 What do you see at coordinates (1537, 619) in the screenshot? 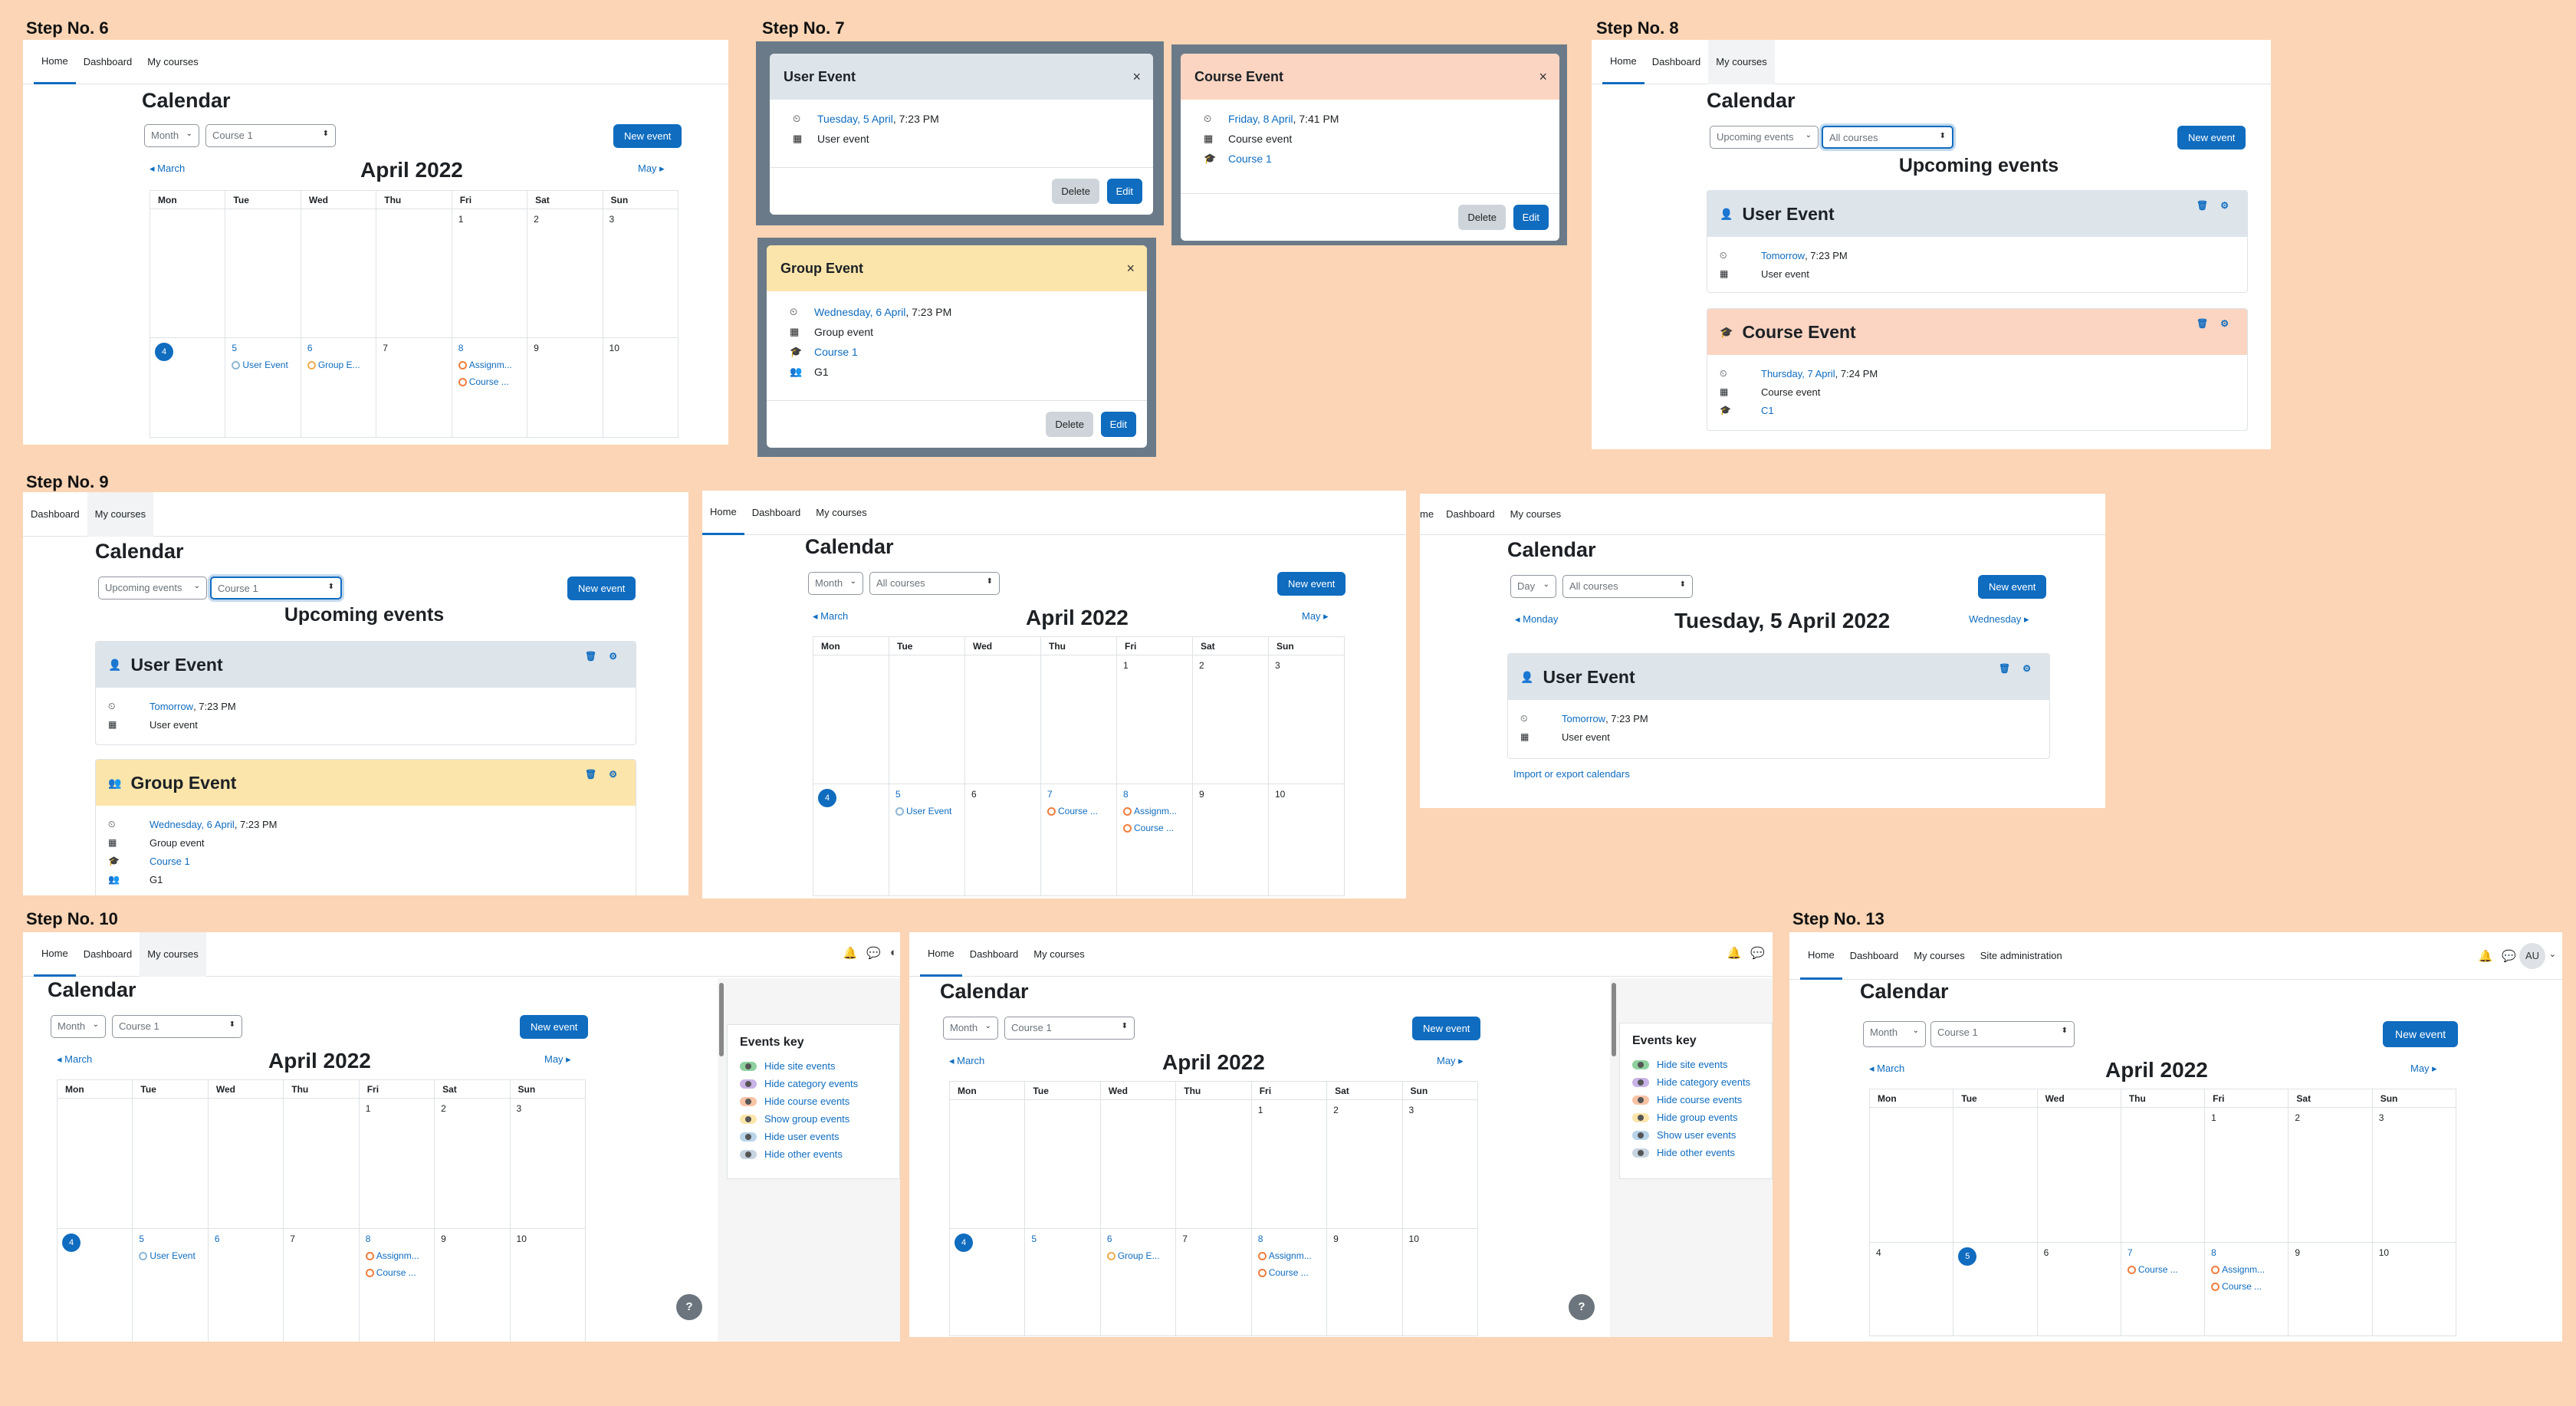
I see `prev-day-link: ◂ Monday` at bounding box center [1537, 619].